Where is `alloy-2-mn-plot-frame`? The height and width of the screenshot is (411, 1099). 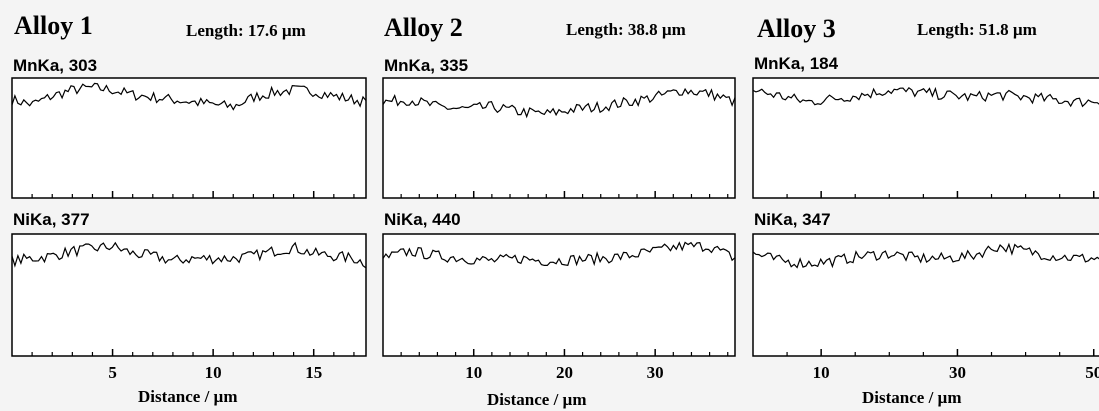 alloy-2-mn-plot-frame is located at coordinates (559, 138).